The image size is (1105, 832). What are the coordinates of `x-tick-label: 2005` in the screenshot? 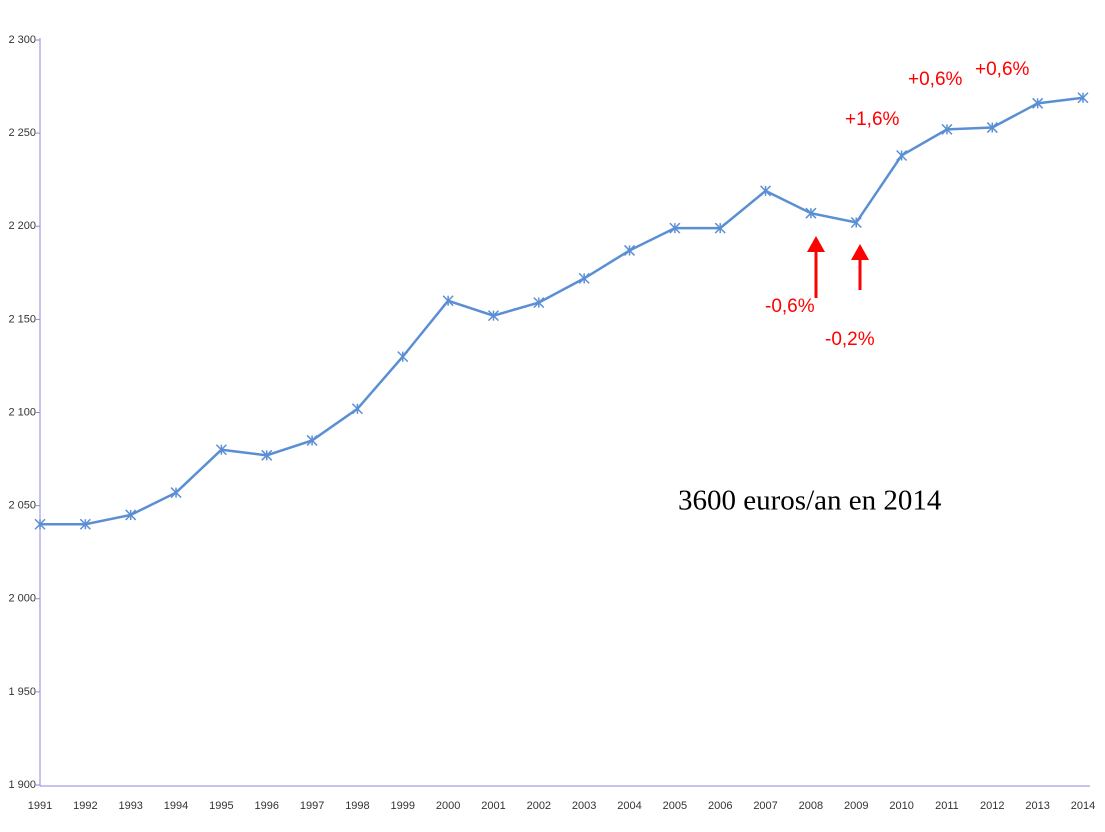 It's located at (675, 806).